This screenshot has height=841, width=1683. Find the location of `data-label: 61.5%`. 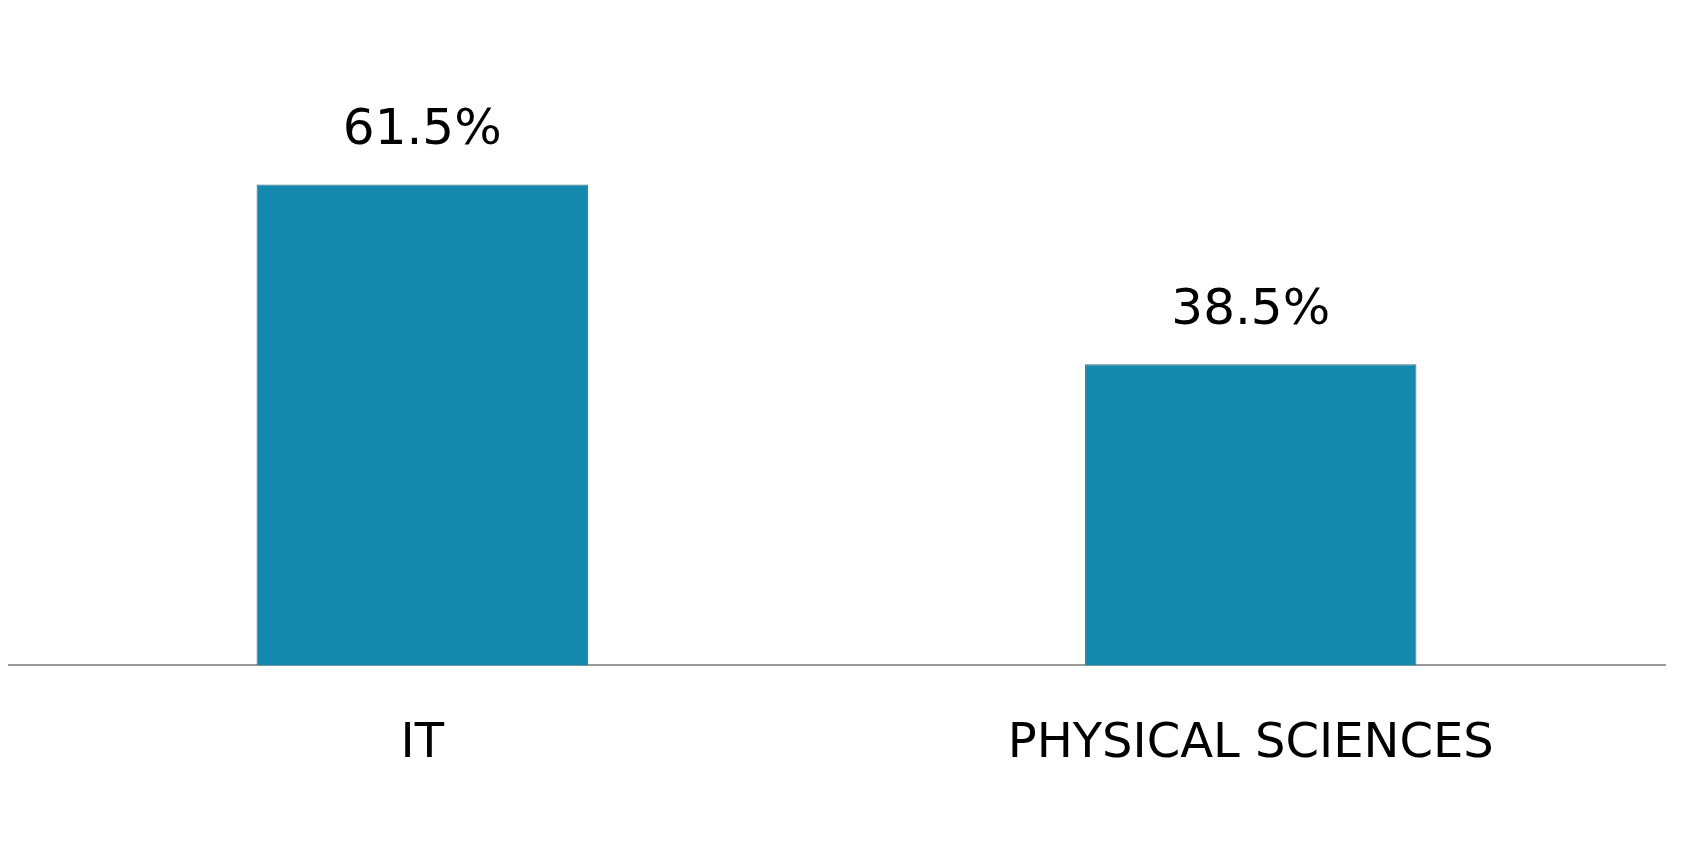

data-label: 61.5% is located at coordinates (422, 127).